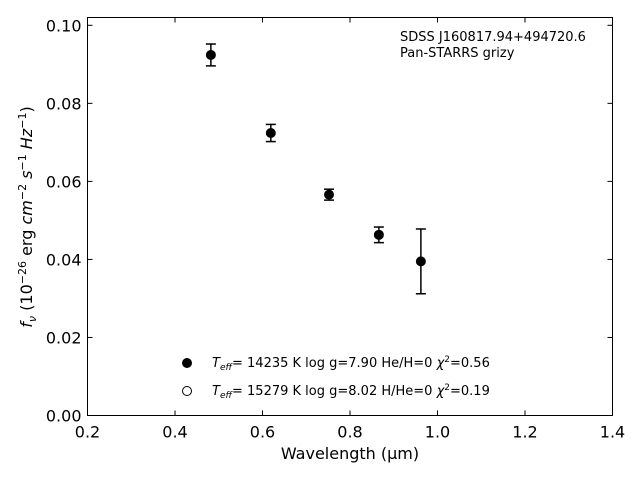  What do you see at coordinates (32, 319) in the screenshot?
I see `y-label-nu: ν` at bounding box center [32, 319].